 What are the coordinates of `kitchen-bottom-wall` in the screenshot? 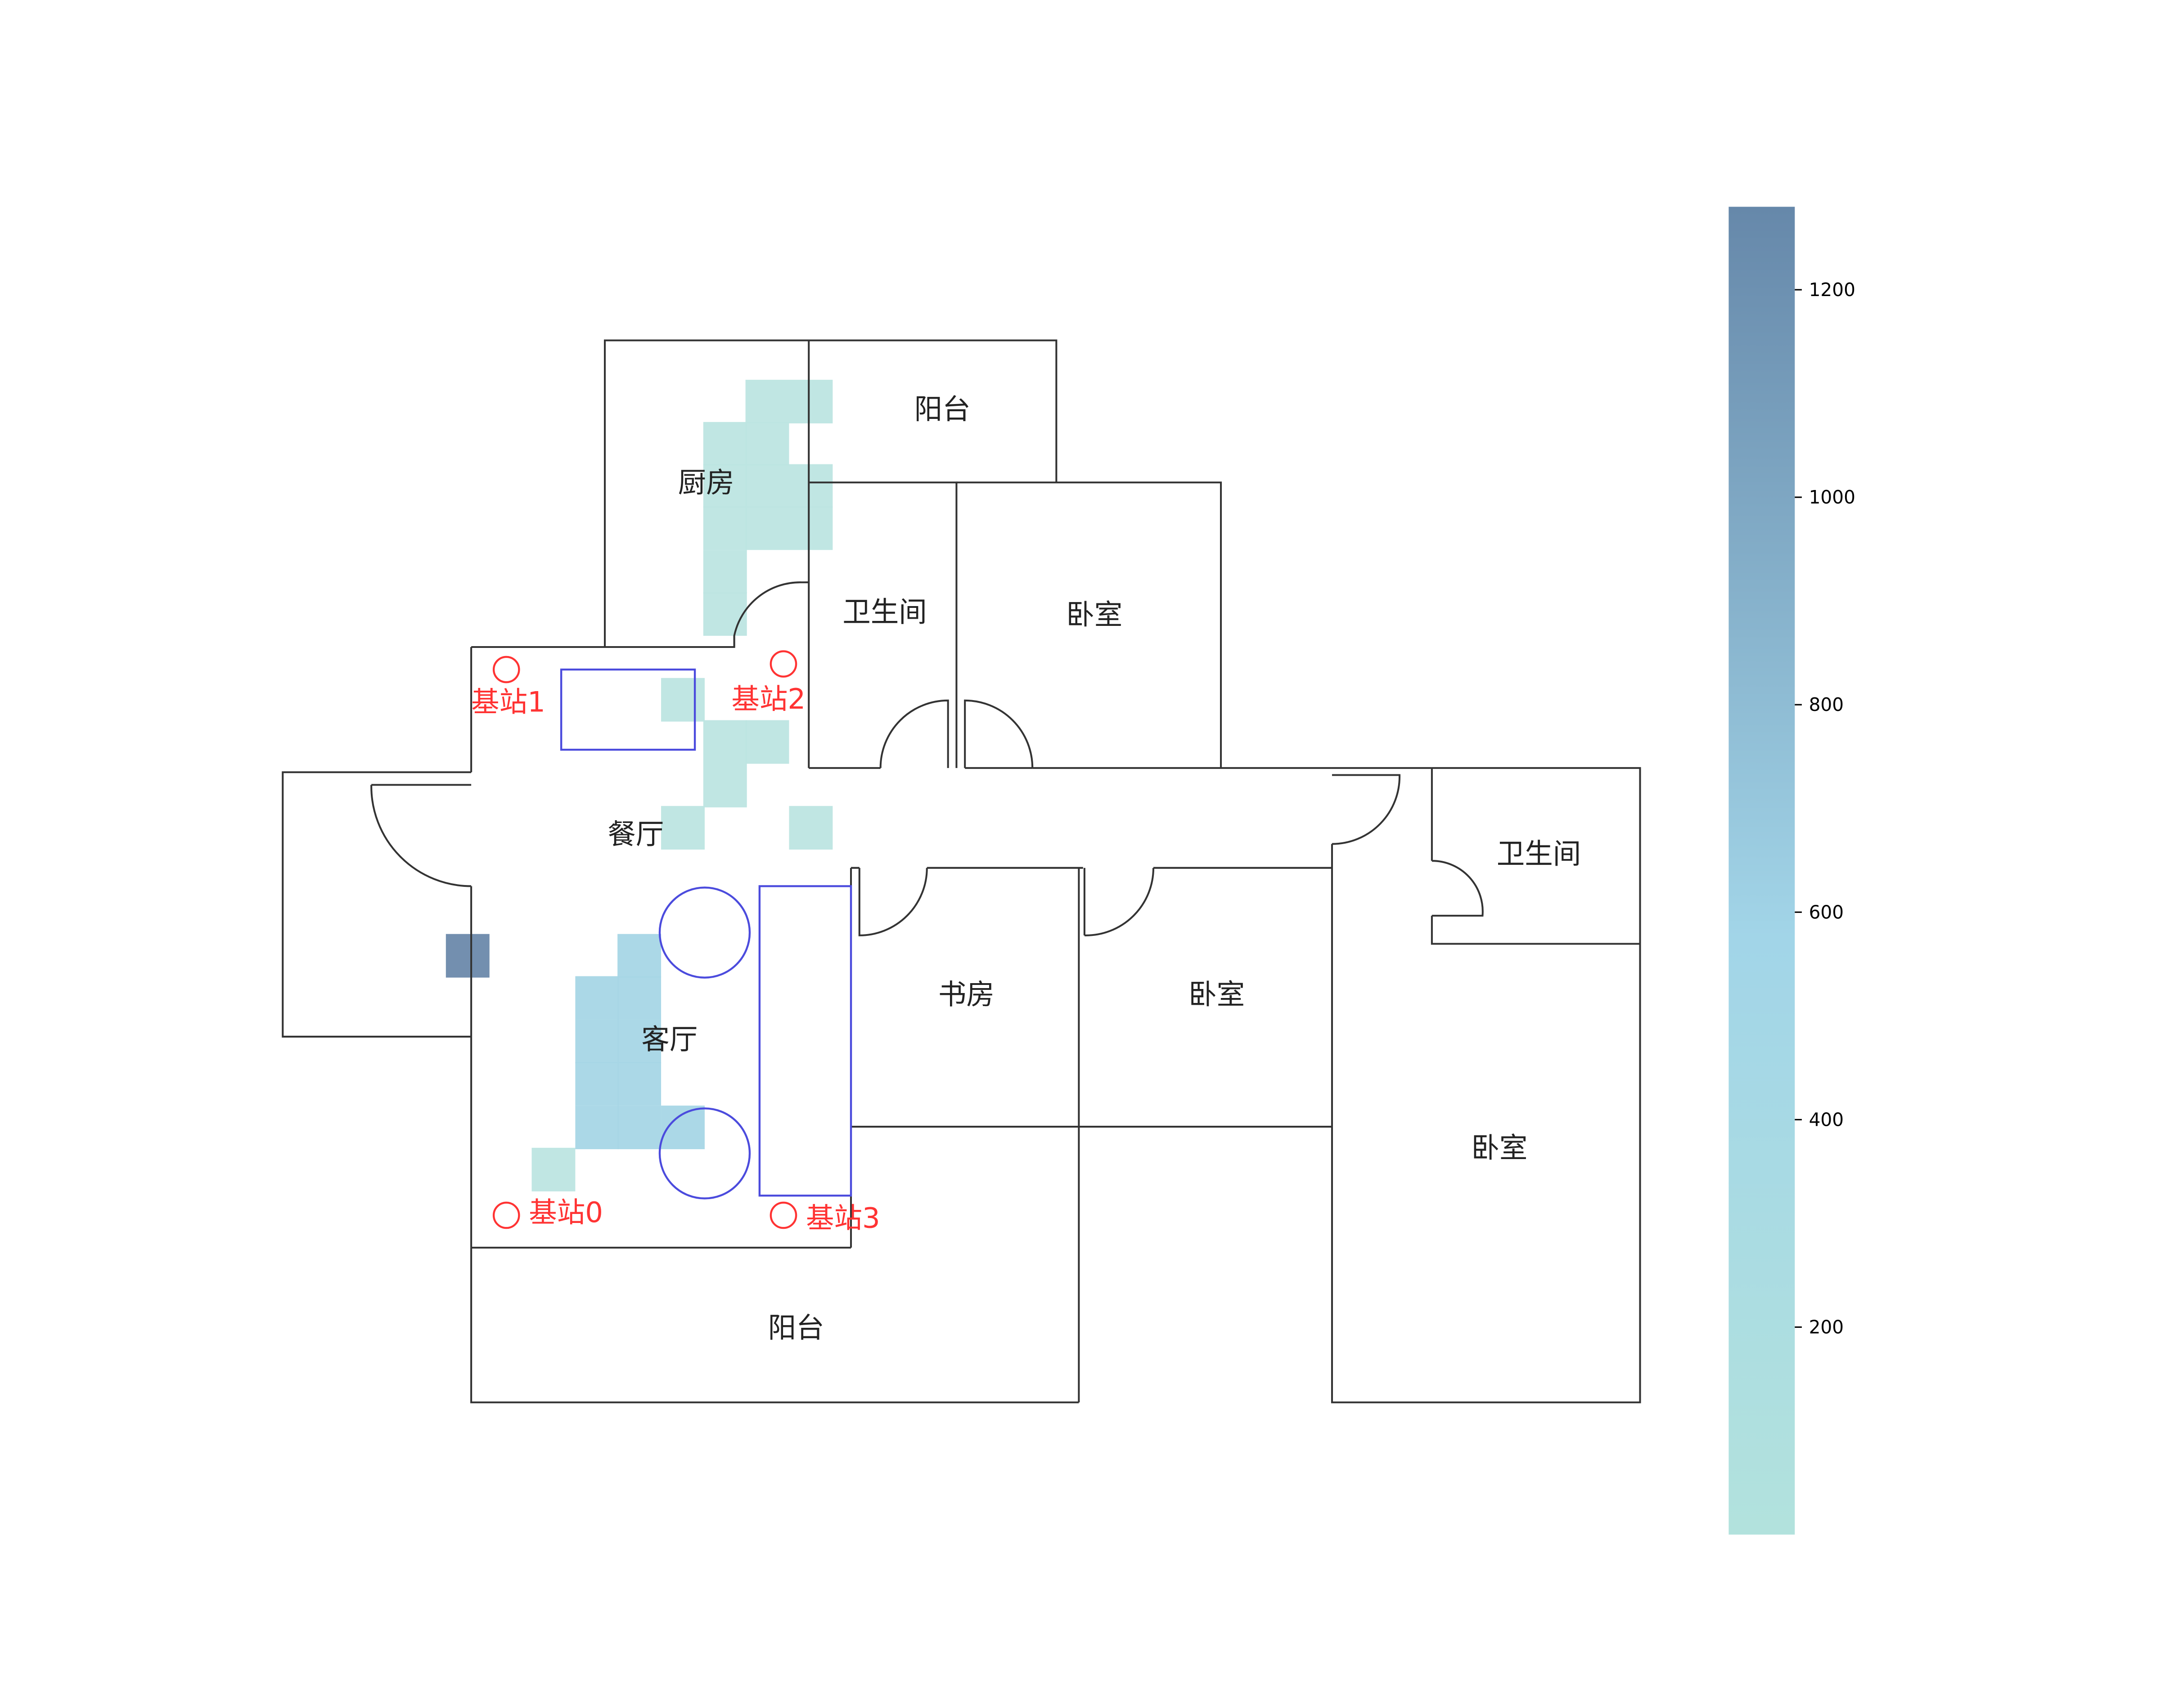 It's located at (603, 642).